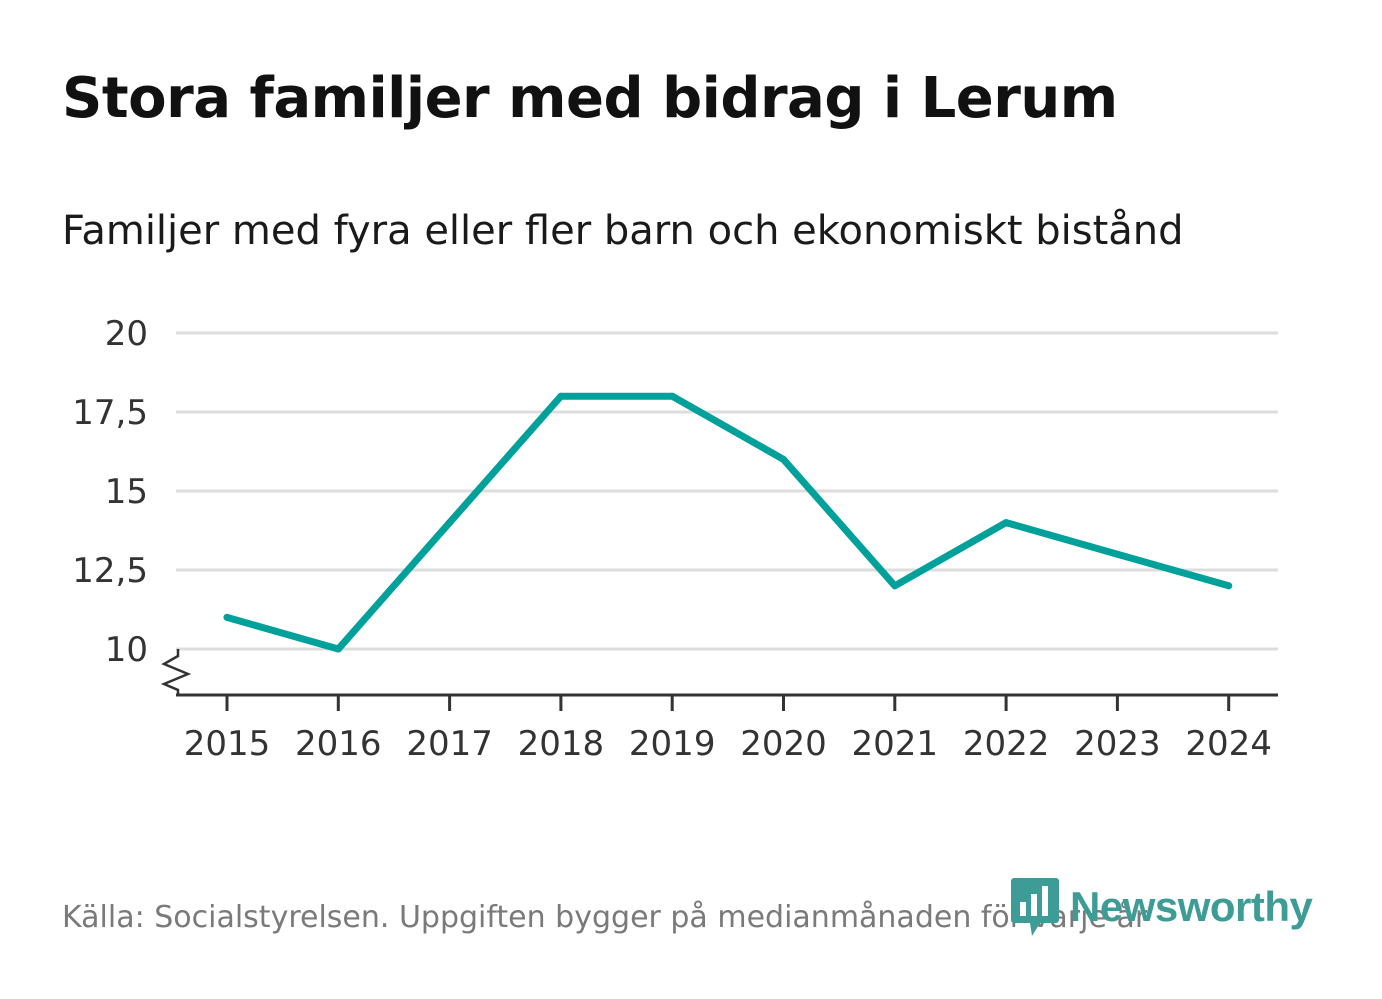 This screenshot has width=1382, height=999. I want to click on y-tick-label: 12,5, so click(110, 571).